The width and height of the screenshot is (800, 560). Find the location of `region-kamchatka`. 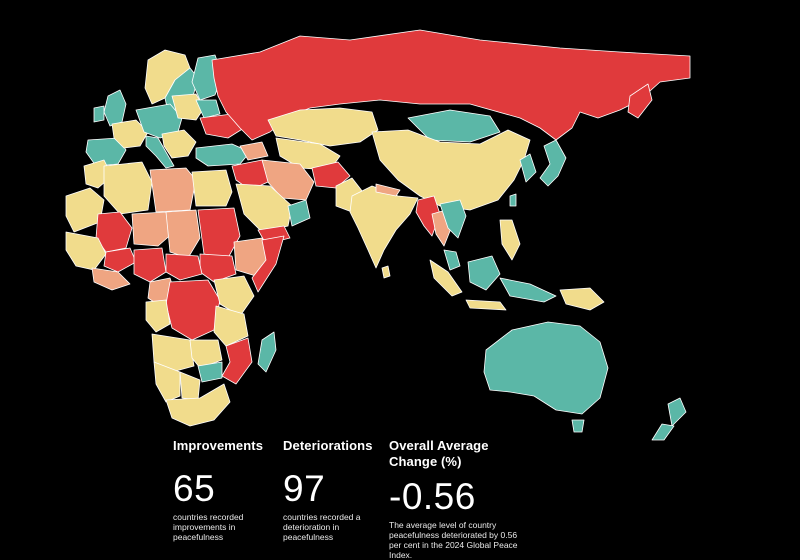

region-kamchatka is located at coordinates (640, 101).